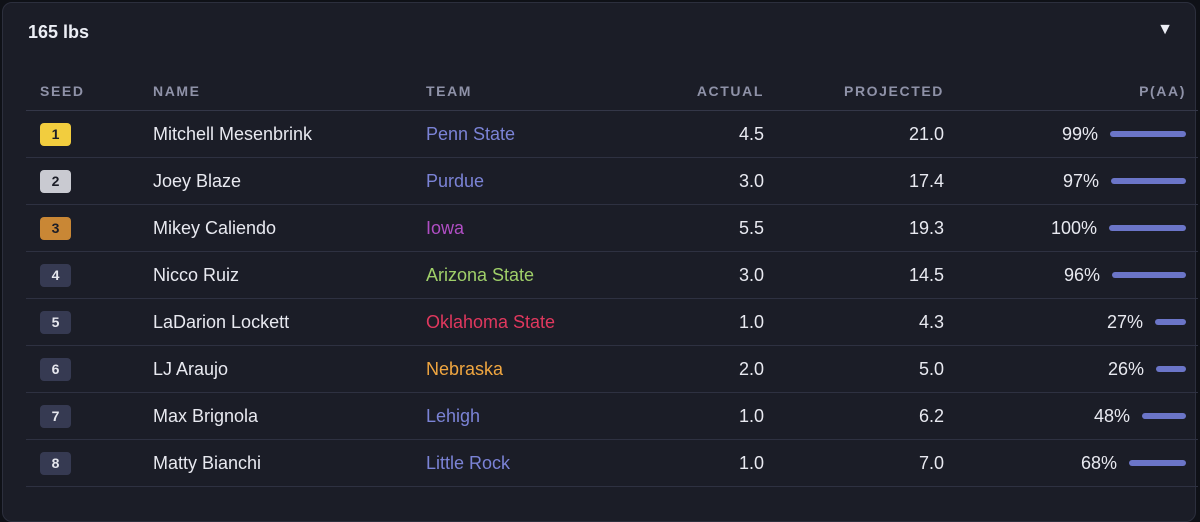 This screenshot has height=522, width=1200. What do you see at coordinates (1073, 227) in the screenshot?
I see `paa-value: 100%` at bounding box center [1073, 227].